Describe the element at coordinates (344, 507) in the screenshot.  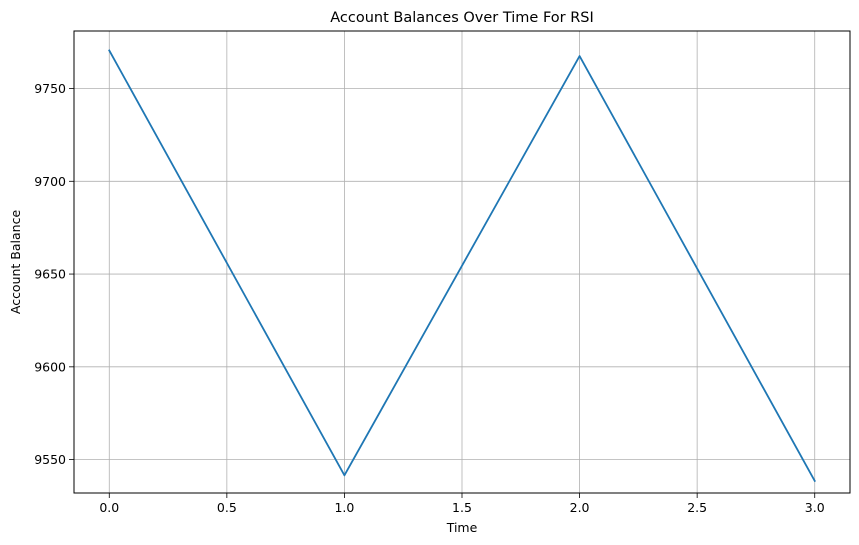
I see `x-tick-label: 1.0` at that location.